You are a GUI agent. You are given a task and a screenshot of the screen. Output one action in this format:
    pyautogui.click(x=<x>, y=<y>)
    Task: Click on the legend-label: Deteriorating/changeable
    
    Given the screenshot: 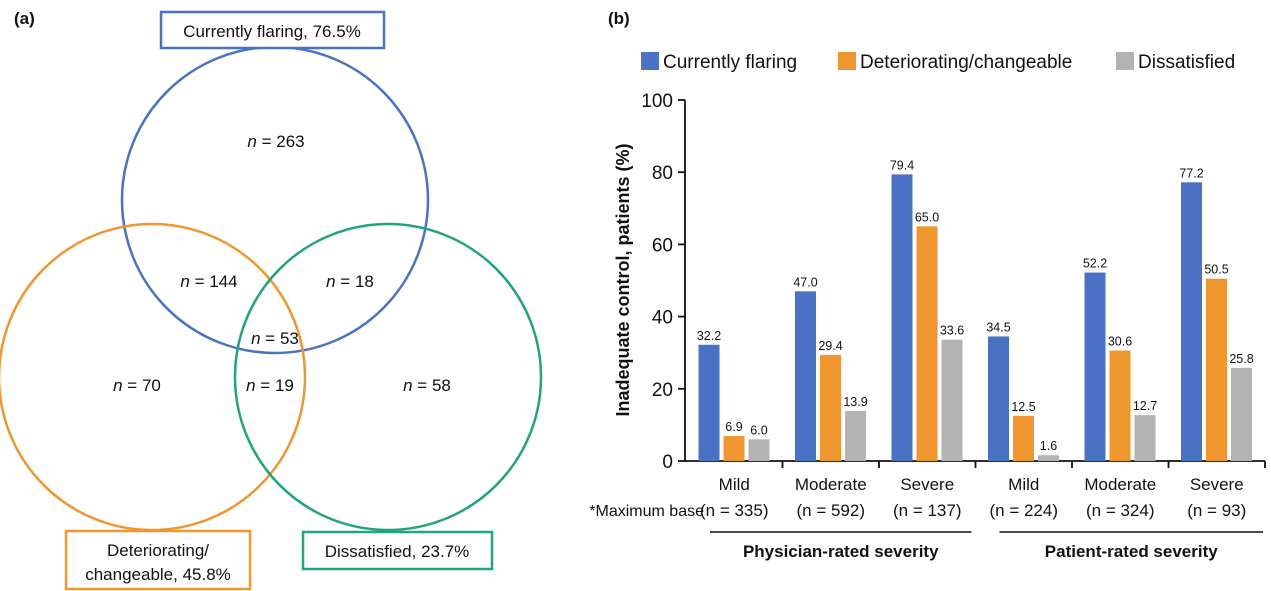 What is the action you would take?
    pyautogui.click(x=966, y=62)
    